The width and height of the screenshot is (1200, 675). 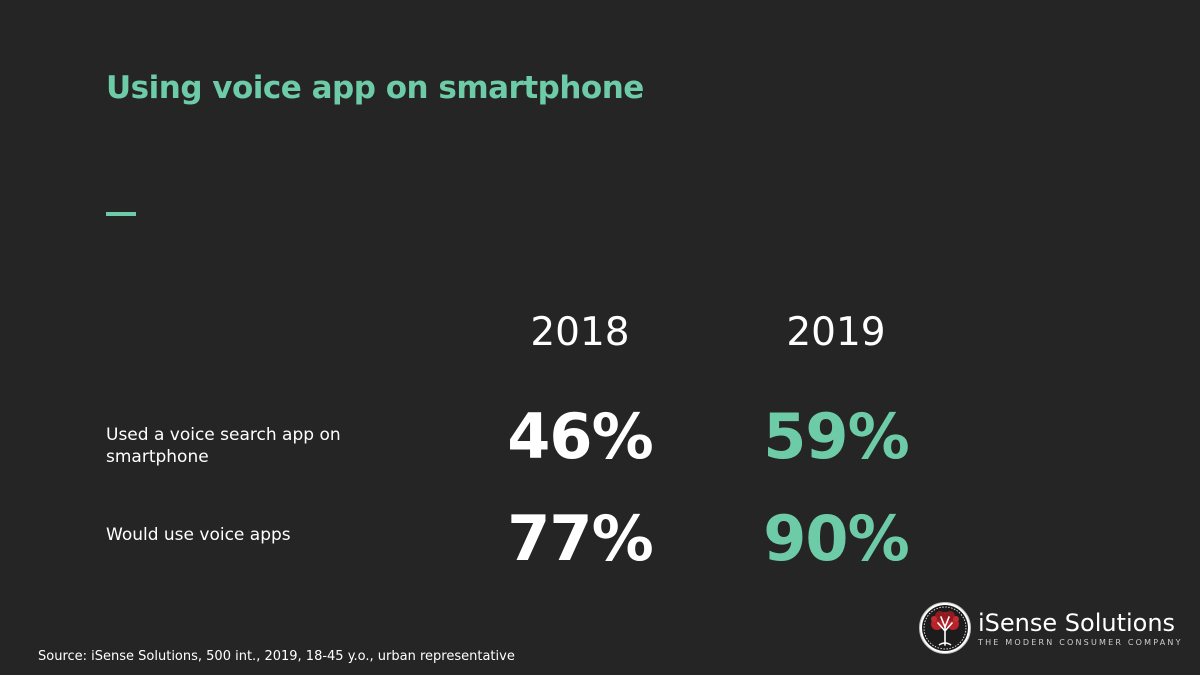 What do you see at coordinates (580, 436) in the screenshot?
I see `value-voice-search-2018: 46%` at bounding box center [580, 436].